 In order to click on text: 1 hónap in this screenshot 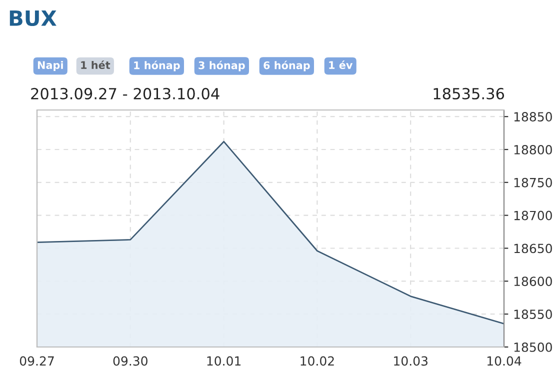, I will do `click(157, 66)`.